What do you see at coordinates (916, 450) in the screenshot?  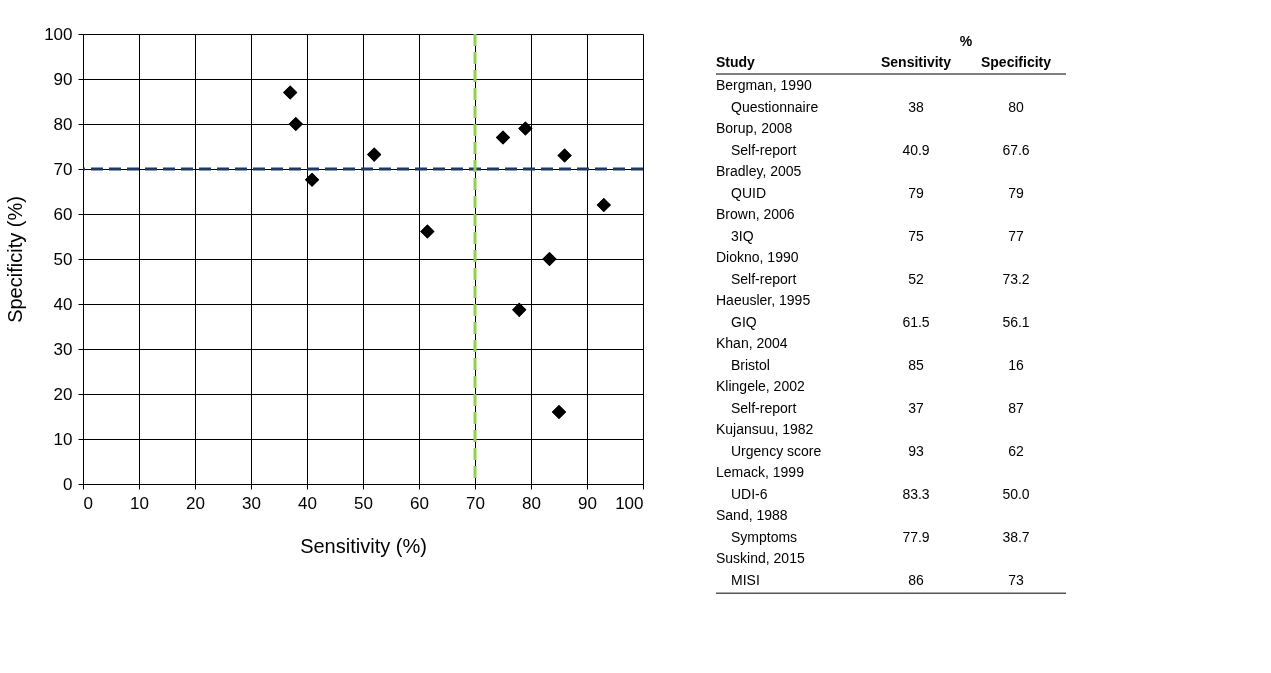 I see `text: 93` at bounding box center [916, 450].